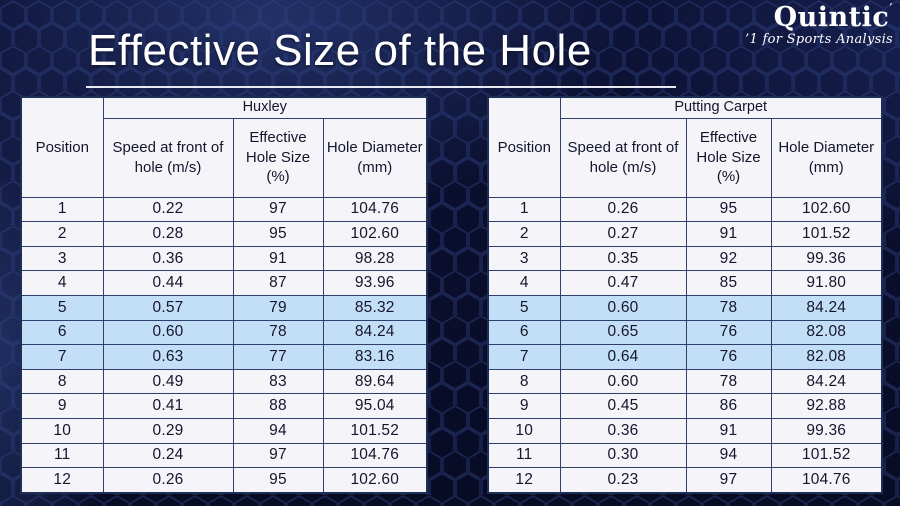 The height and width of the screenshot is (506, 900). I want to click on table-row: 6 0.60 78 84.24, so click(224, 332).